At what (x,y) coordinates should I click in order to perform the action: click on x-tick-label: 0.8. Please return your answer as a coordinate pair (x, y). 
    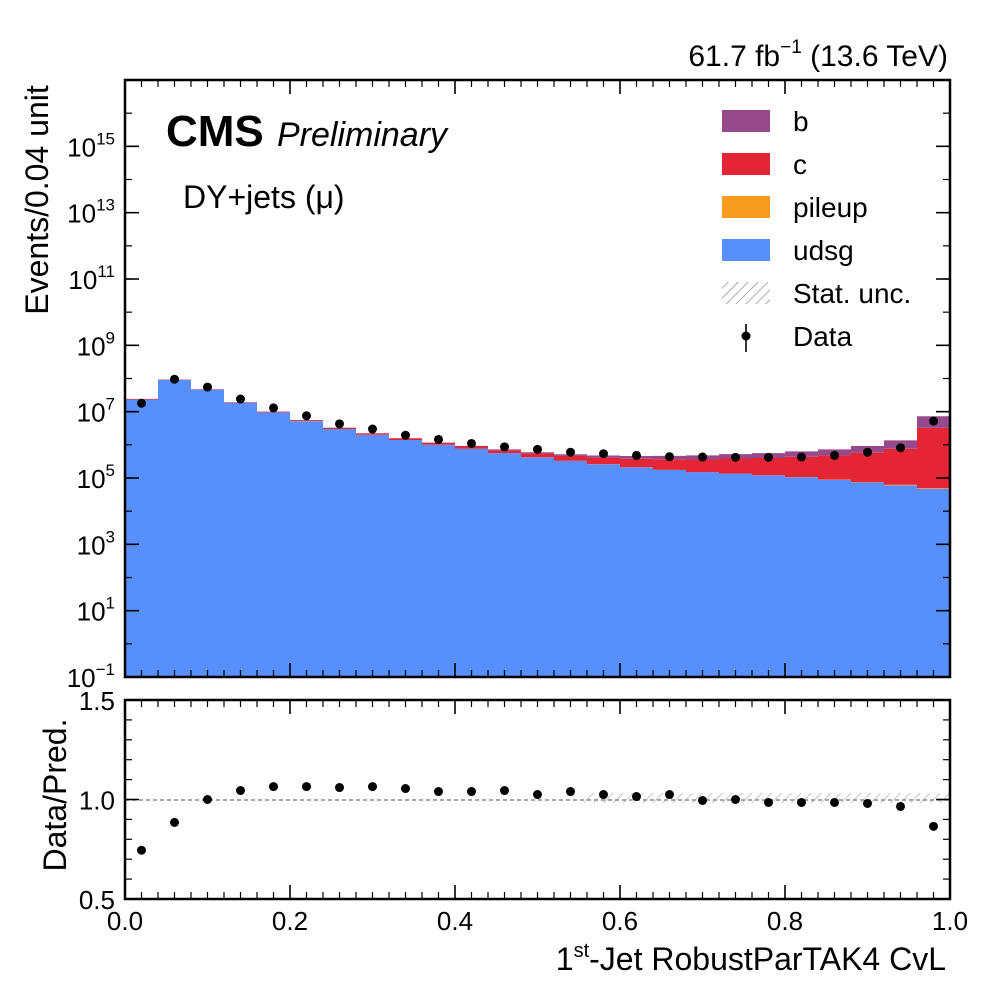
    Looking at the image, I should click on (785, 921).